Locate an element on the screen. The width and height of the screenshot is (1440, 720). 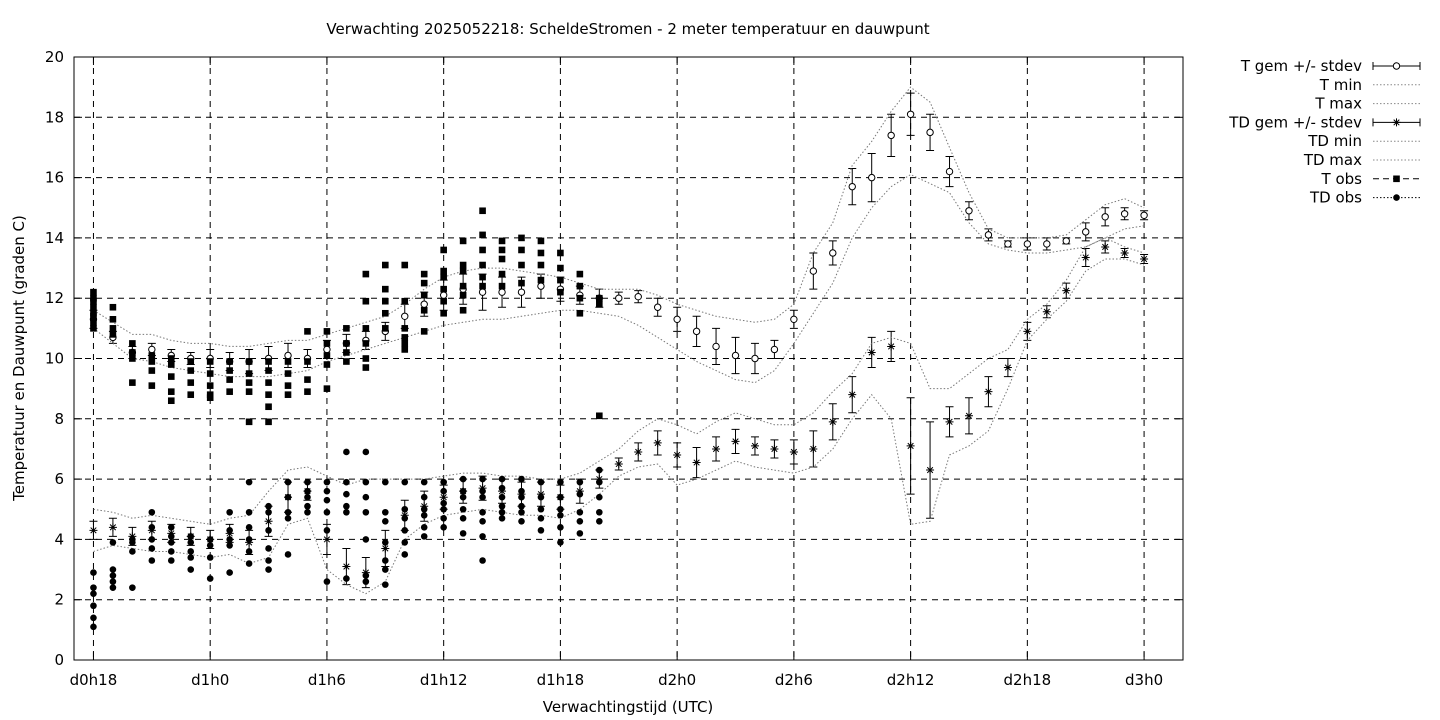
legend-swatch-t_mean is located at coordinates (1396, 66).